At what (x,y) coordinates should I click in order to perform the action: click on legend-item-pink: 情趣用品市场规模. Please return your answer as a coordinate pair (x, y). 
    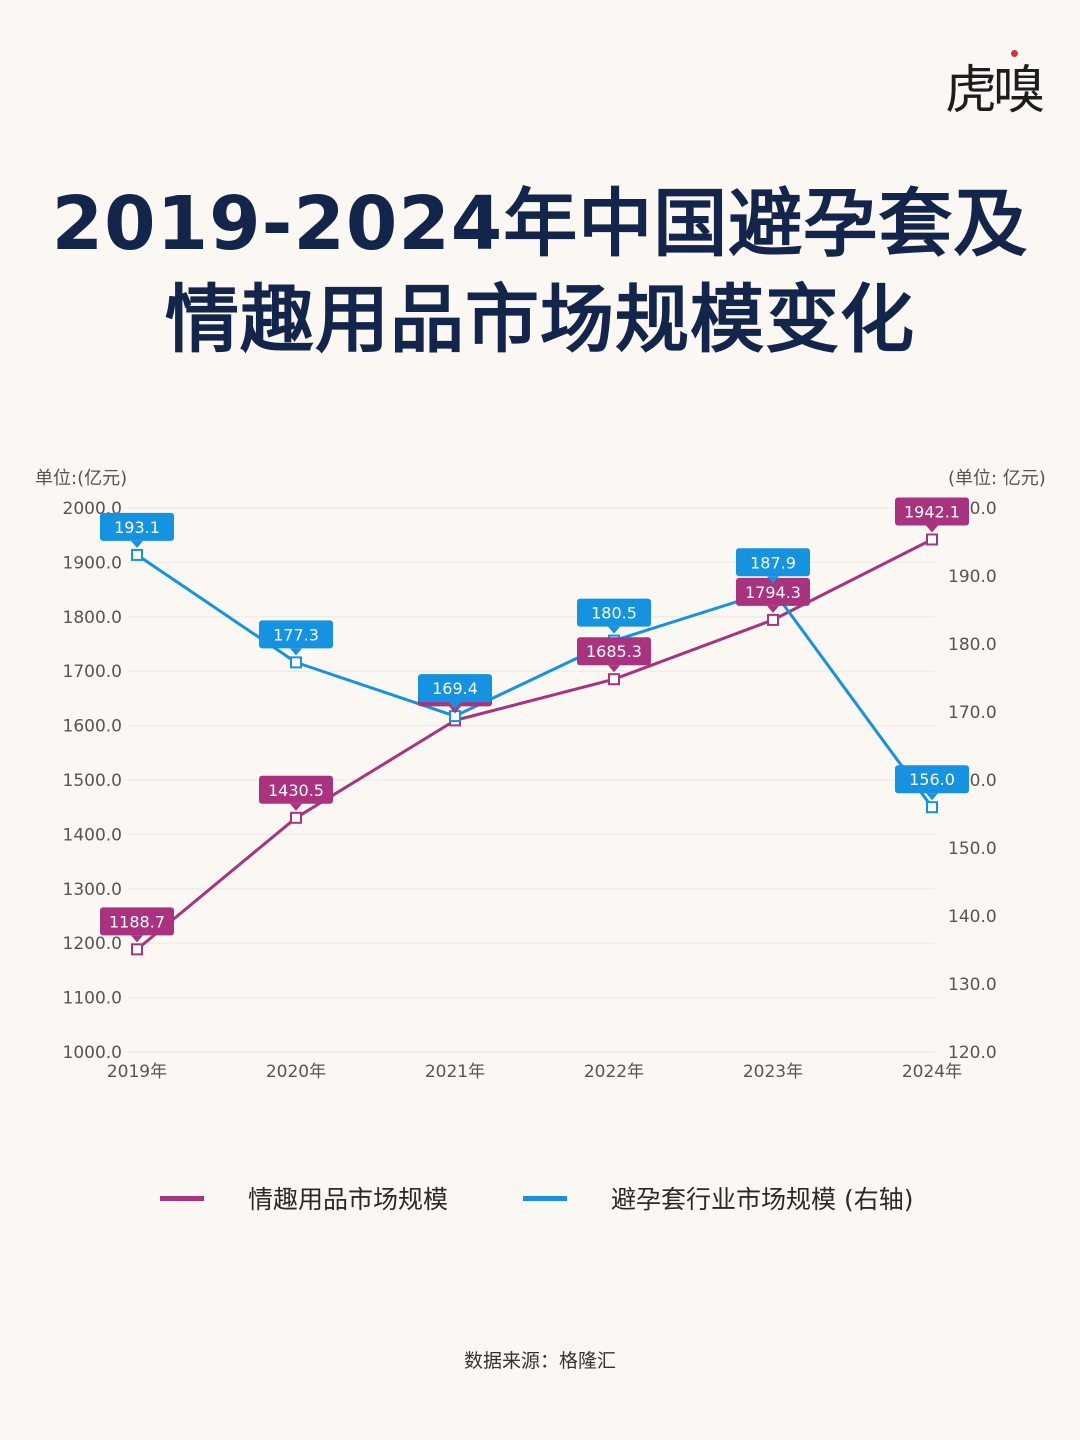
    Looking at the image, I should click on (304, 1198).